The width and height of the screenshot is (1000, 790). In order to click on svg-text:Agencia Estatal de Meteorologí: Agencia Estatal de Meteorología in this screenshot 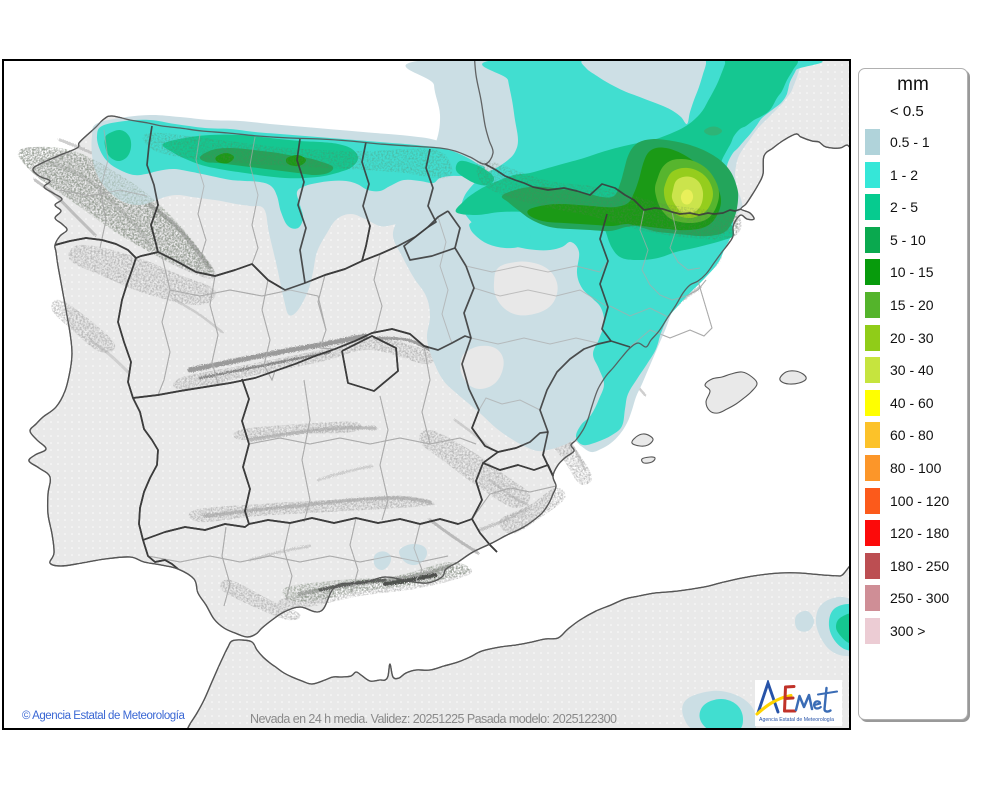, I will do `click(796, 720)`.